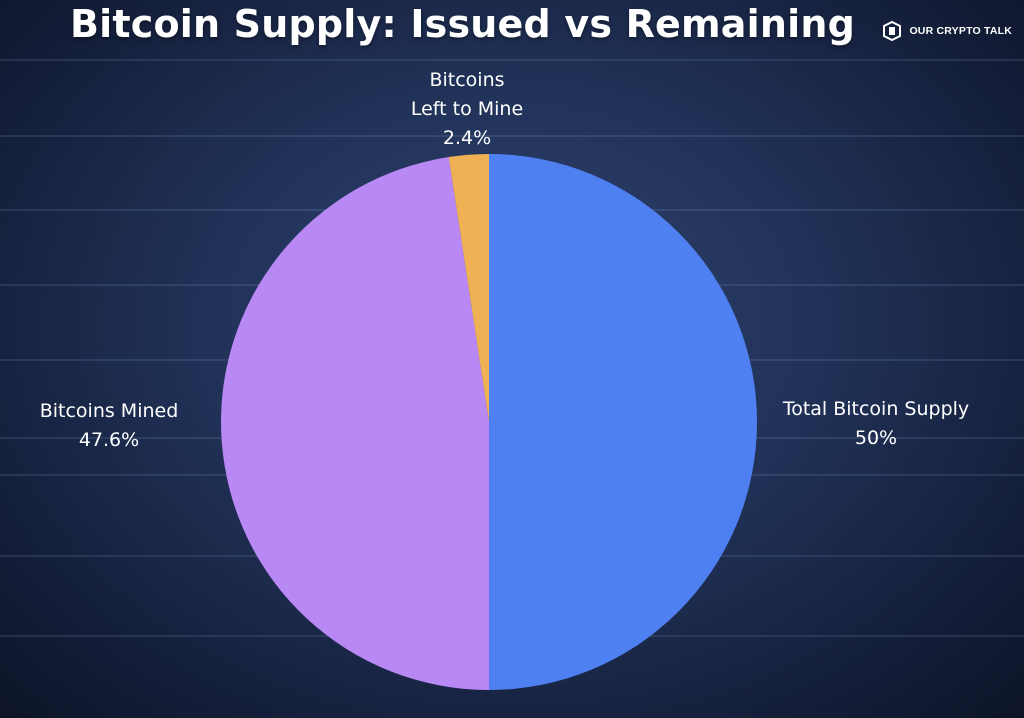  Describe the element at coordinates (462, 24) in the screenshot. I see `chart-title: Bitcoin Supply: Issued vs Remaining` at that location.